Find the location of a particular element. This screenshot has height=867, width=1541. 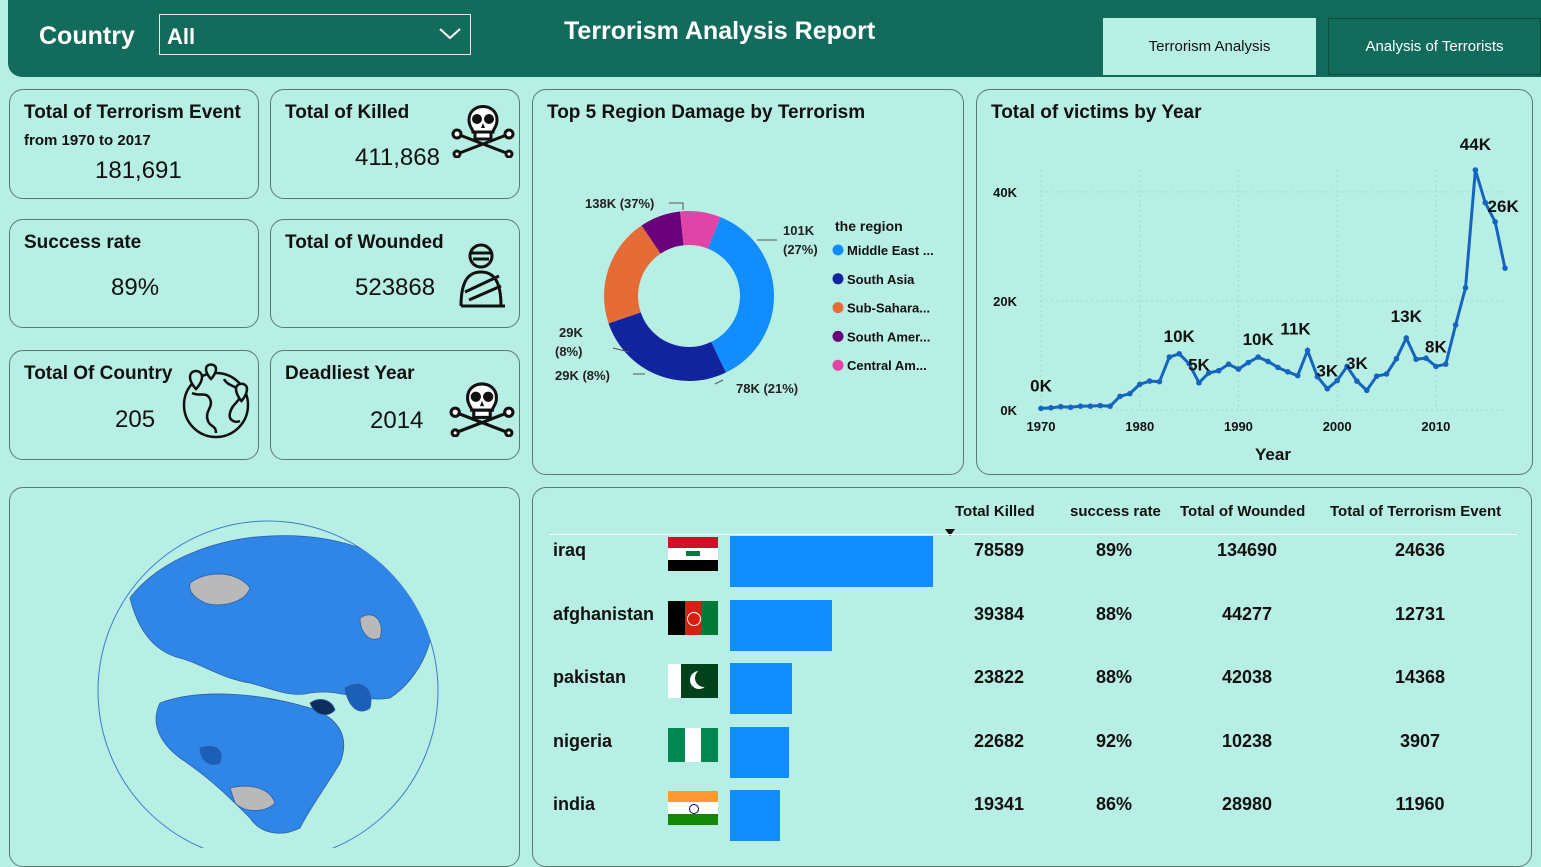

data-point-1975 is located at coordinates (1090, 406).